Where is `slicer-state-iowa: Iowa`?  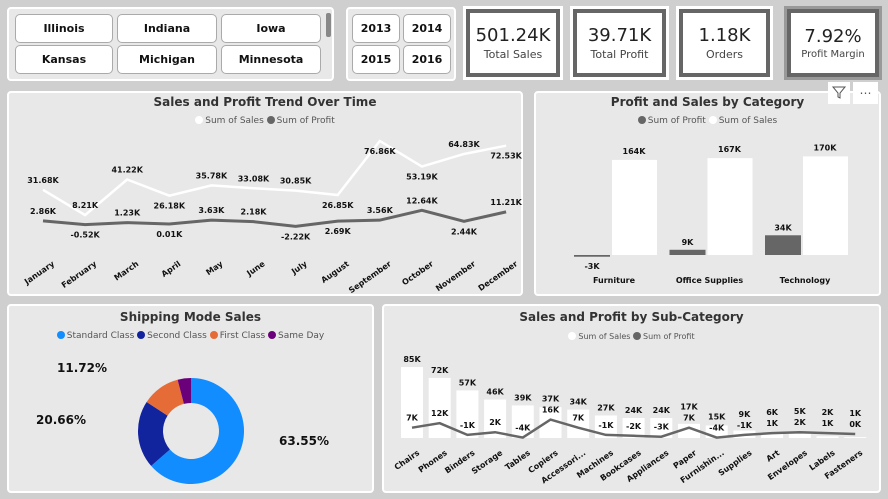 slicer-state-iowa: Iowa is located at coordinates (271, 28).